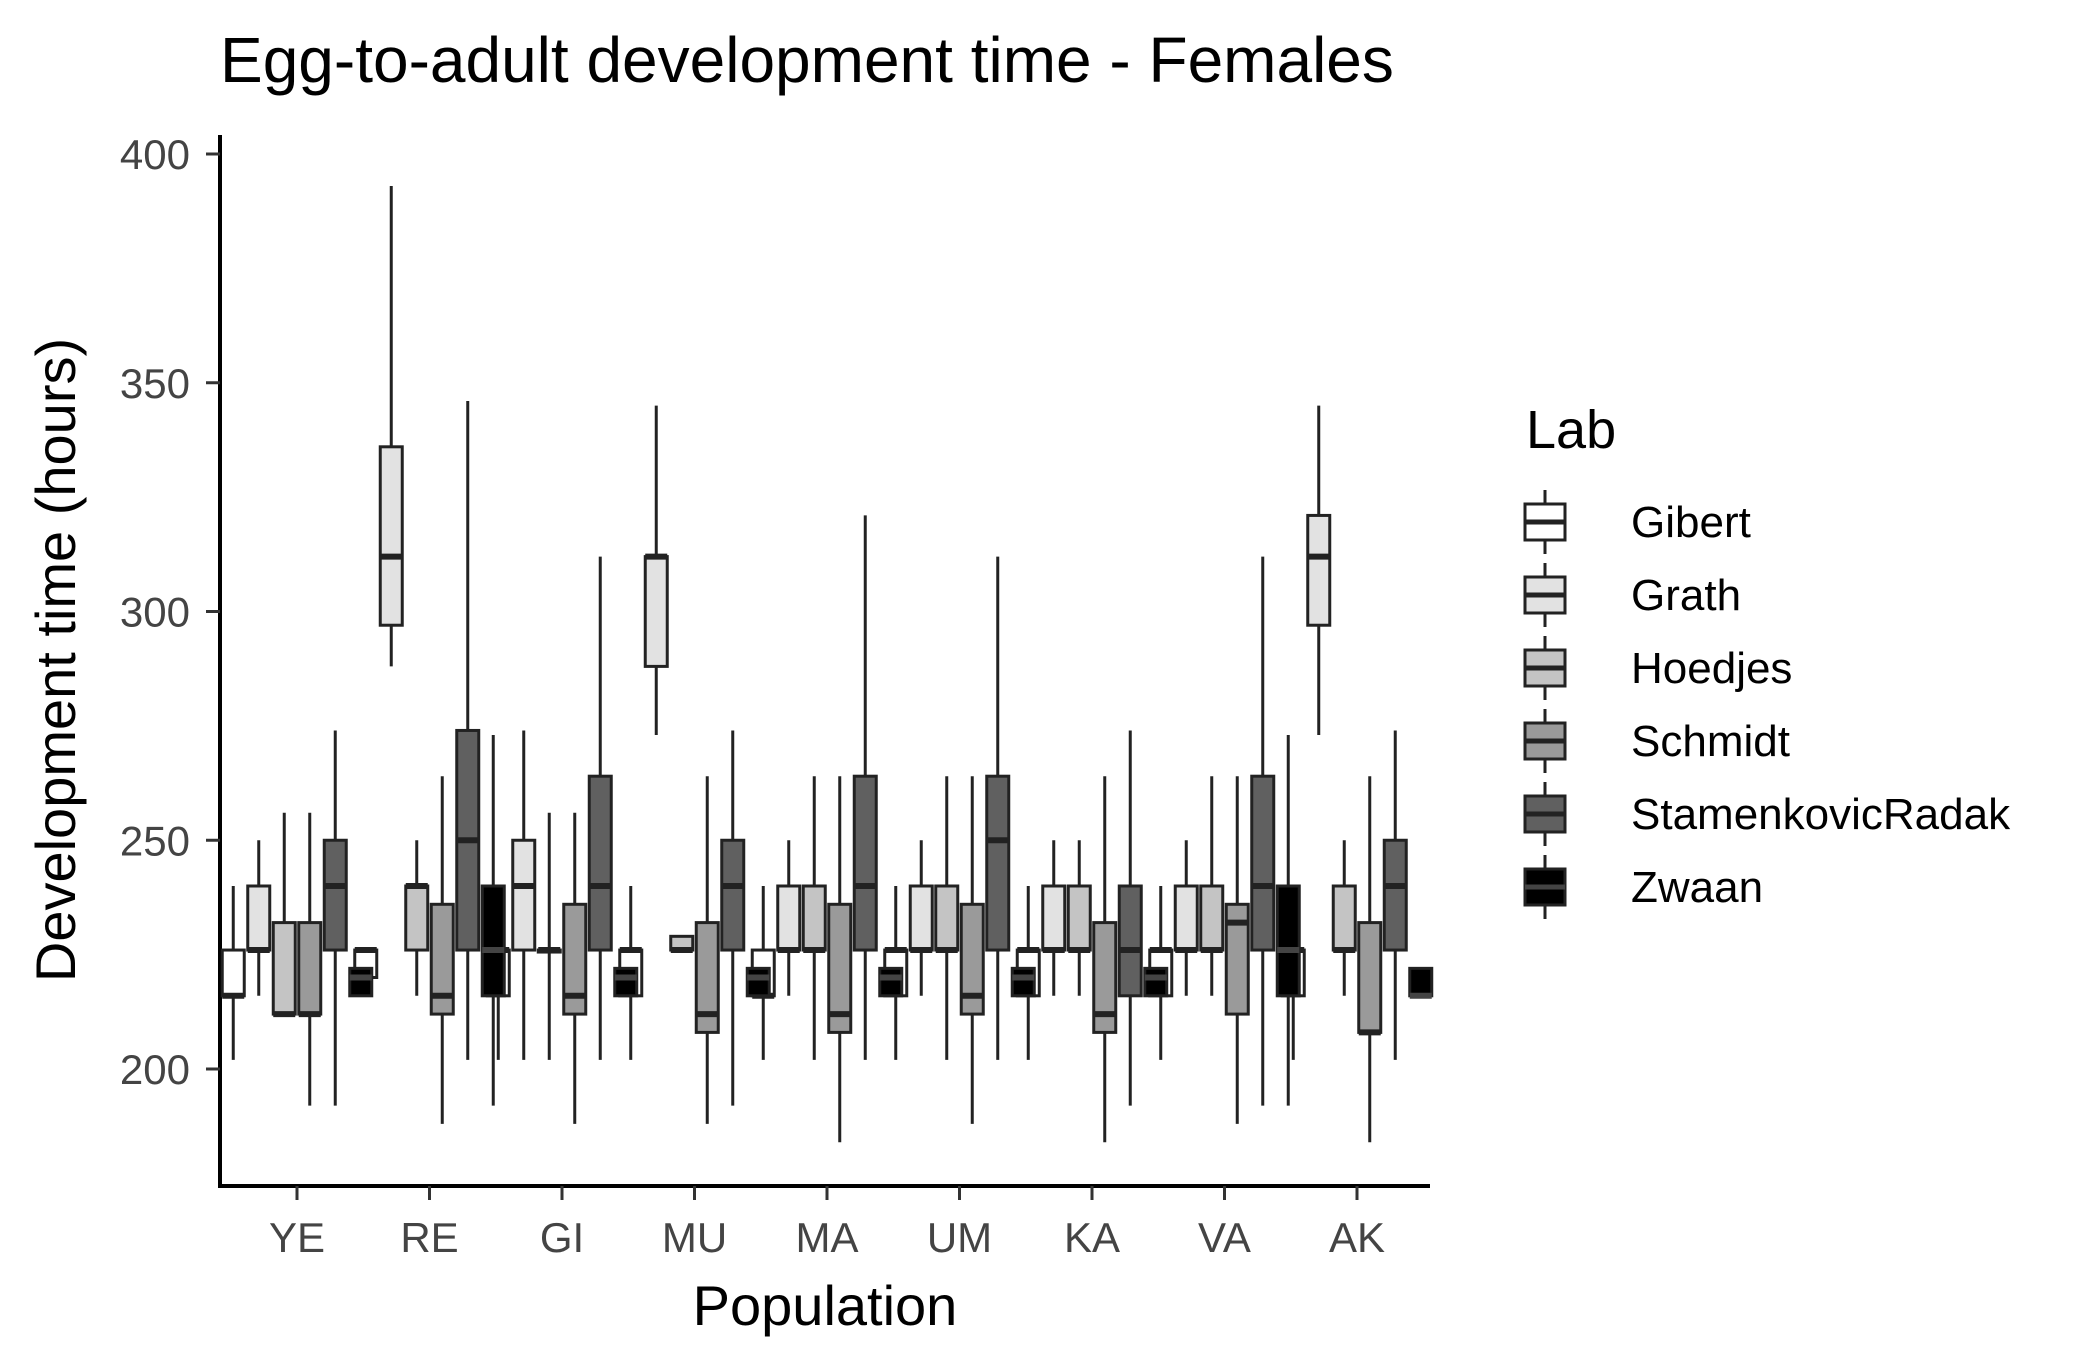  I want to click on x-axis-ticks: YE RE GI MU MA UM KA VA AK, so click(827, 1223).